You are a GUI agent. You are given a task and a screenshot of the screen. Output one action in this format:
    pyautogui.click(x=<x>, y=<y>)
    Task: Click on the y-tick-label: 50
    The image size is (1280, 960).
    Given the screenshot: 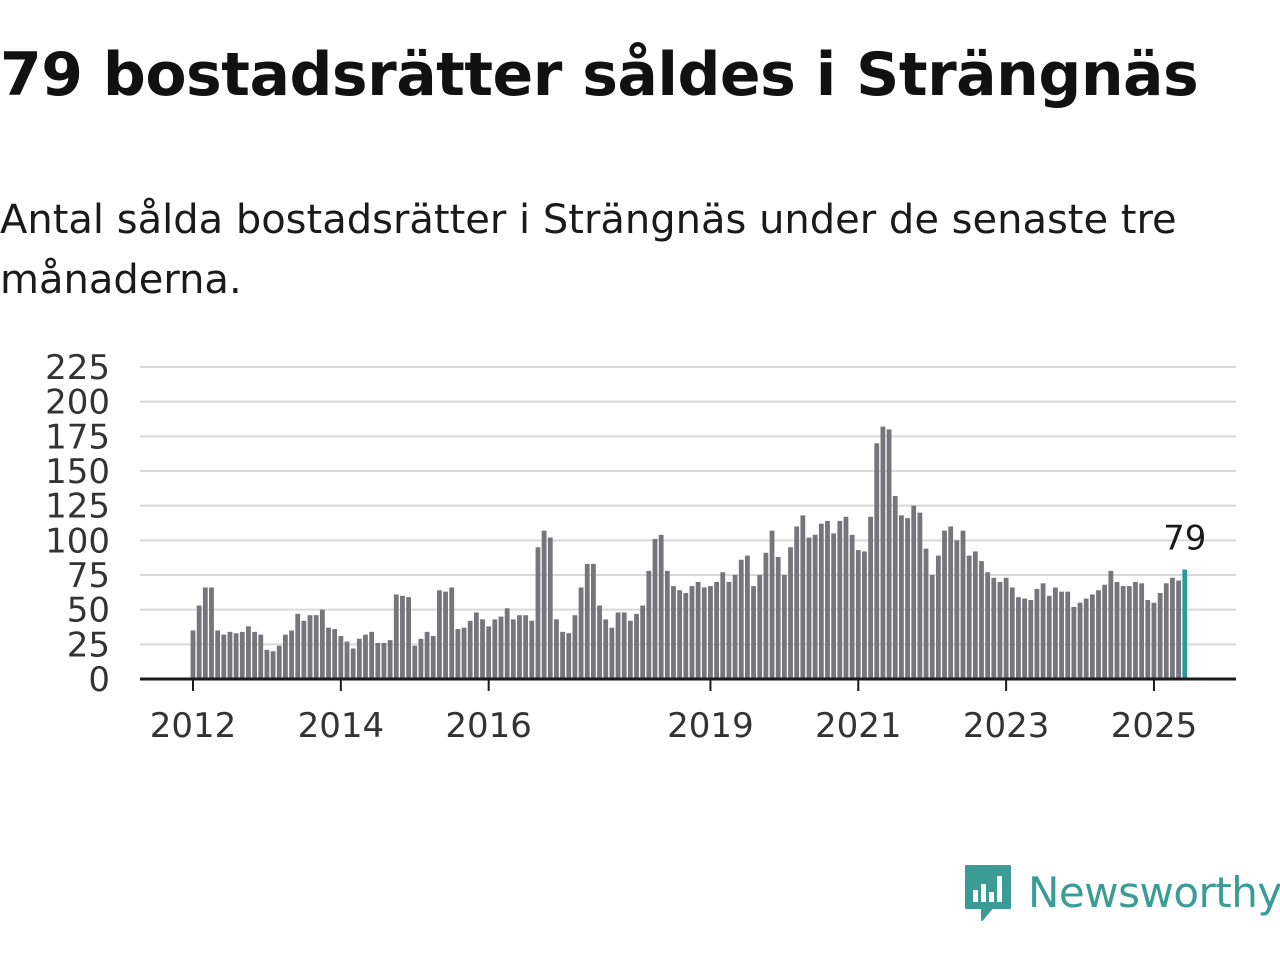 What is the action you would take?
    pyautogui.click(x=88, y=611)
    